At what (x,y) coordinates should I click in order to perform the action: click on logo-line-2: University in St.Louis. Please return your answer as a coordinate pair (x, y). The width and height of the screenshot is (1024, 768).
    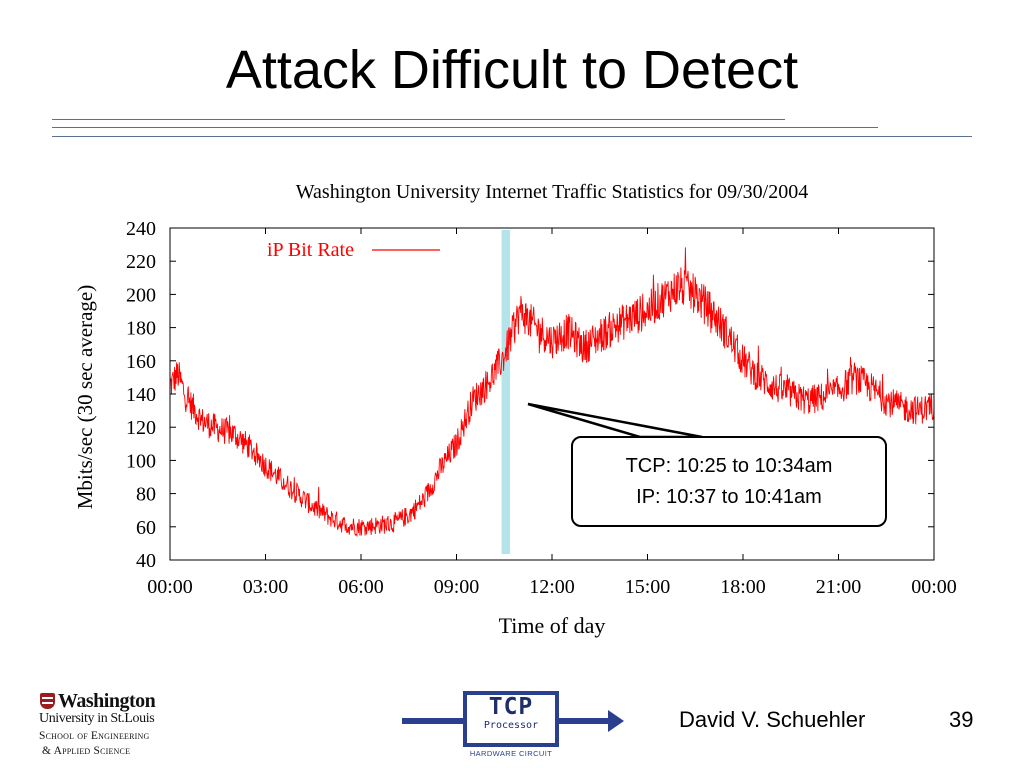
    Looking at the image, I should click on (97, 718).